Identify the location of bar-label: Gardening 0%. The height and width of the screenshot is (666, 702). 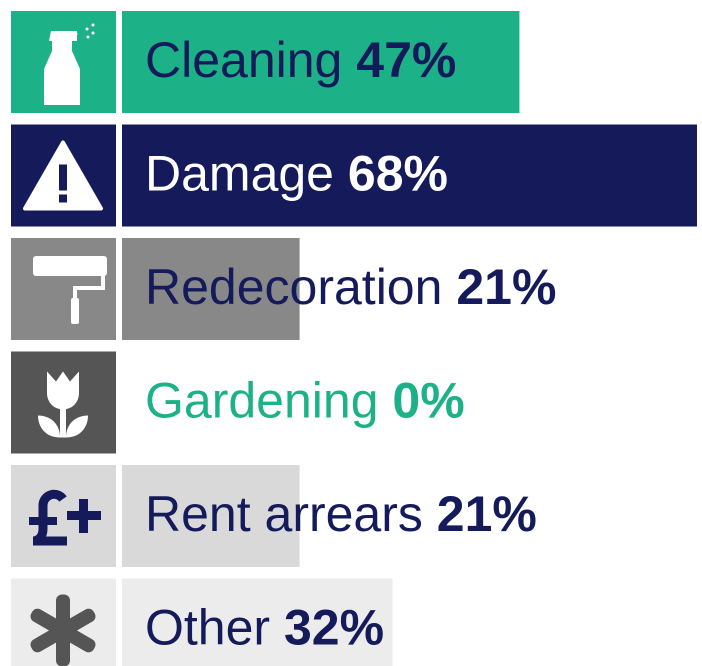
(305, 401).